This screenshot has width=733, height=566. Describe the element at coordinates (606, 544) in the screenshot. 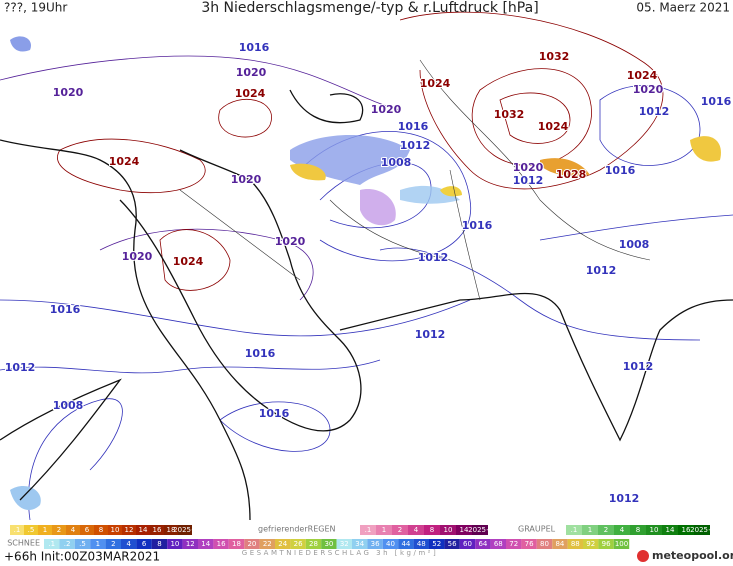

I see `legend-step: 96` at that location.